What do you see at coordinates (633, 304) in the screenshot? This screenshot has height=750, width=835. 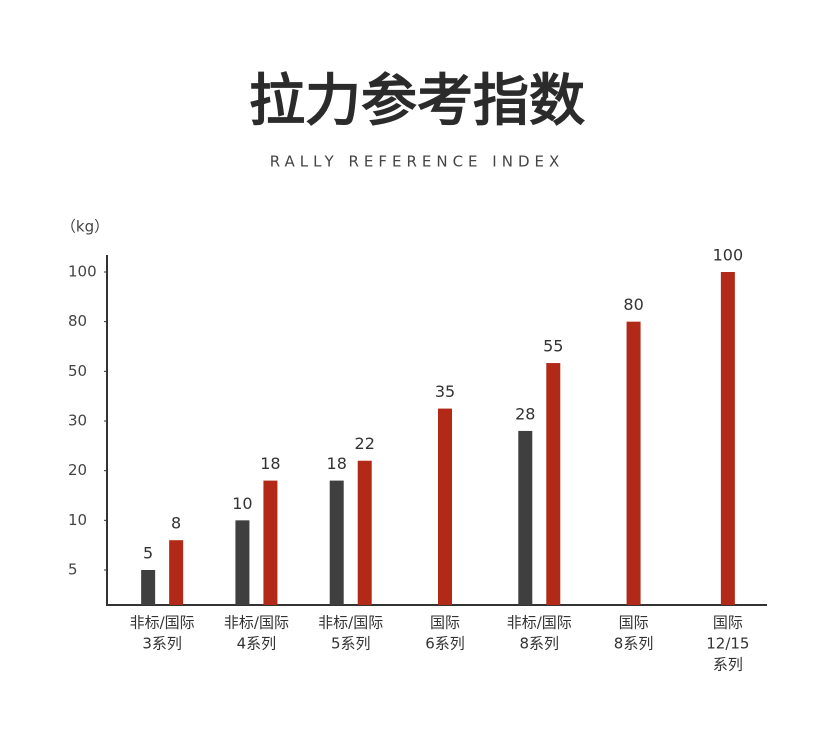 I see `value-label: 80` at bounding box center [633, 304].